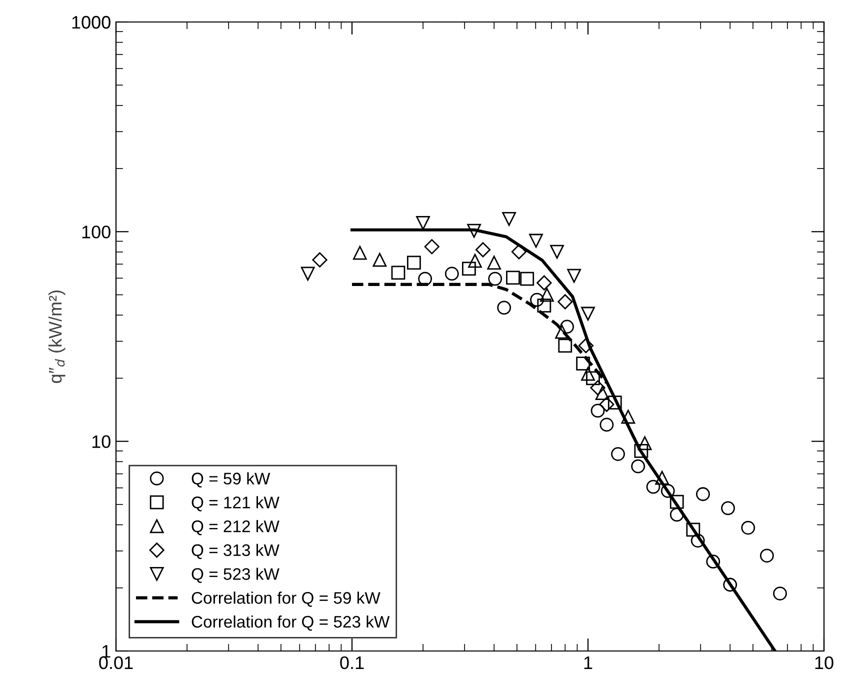 This screenshot has height=691, width=843. Describe the element at coordinates (236, 504) in the screenshot. I see `legend-label: Q = 121 kW` at that location.